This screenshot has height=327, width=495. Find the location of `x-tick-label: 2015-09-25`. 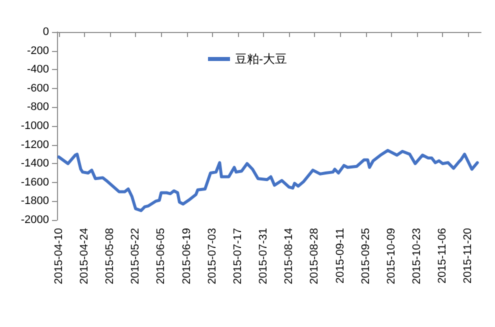

x-tick-label: 2015-09-25 is located at coordinates (366, 256).